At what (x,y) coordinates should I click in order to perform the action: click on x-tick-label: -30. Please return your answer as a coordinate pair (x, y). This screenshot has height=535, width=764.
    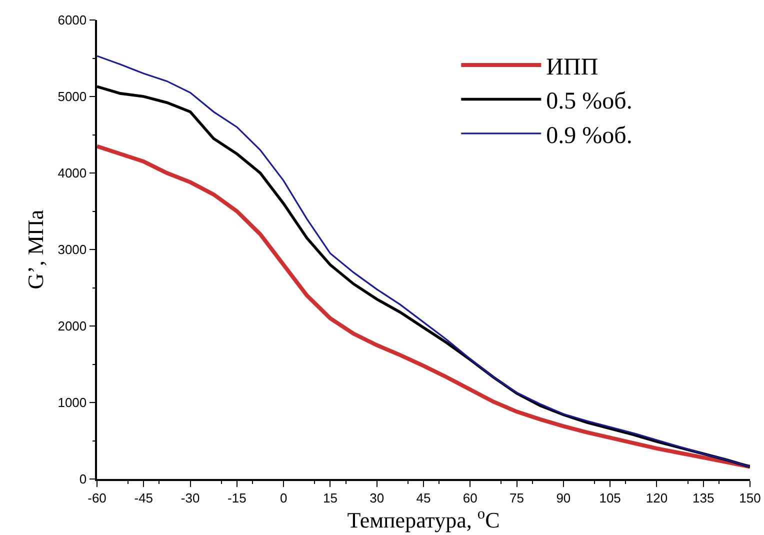
    Looking at the image, I should click on (190, 498).